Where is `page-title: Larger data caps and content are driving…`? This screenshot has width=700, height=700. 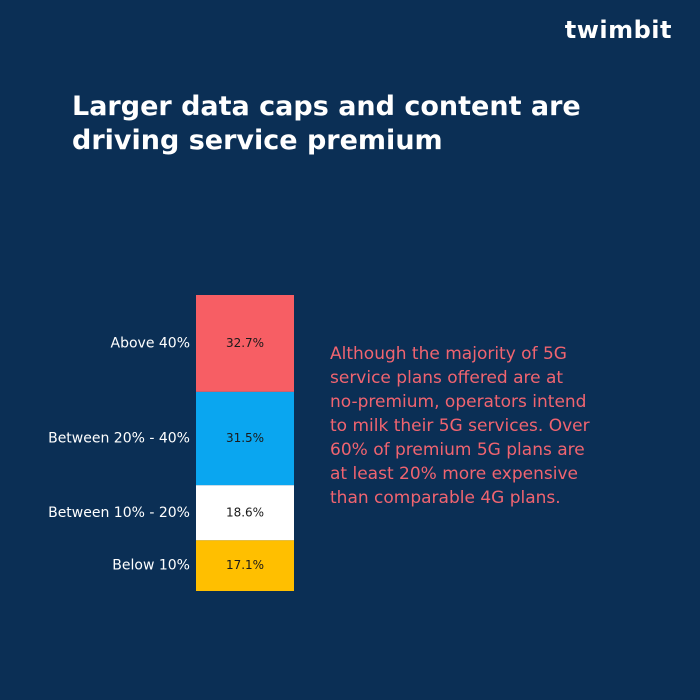
page-title: Larger data caps and content are driving… is located at coordinates (326, 123).